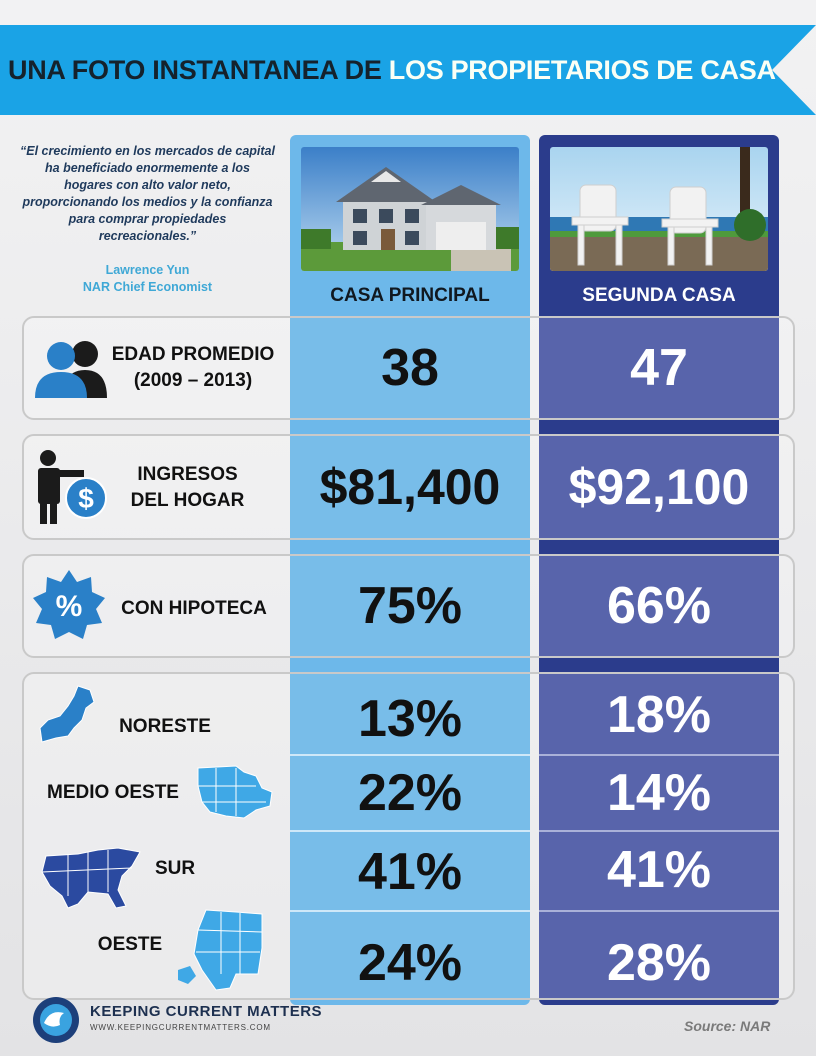  I want to click on mortgage-primary-value: 75%, so click(410, 606).